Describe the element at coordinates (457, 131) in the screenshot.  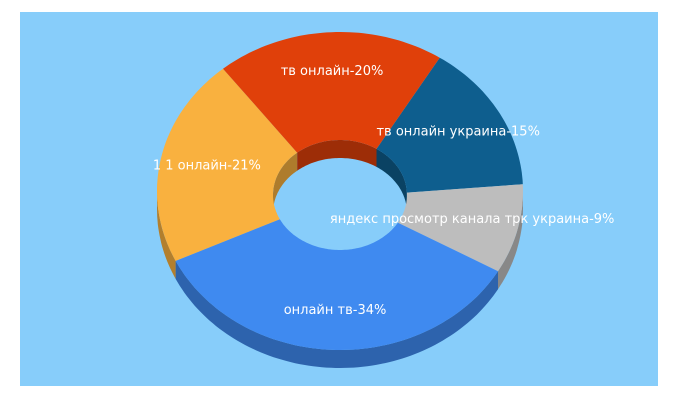
I see `slice-label: тв онлайн украина-15%` at that location.